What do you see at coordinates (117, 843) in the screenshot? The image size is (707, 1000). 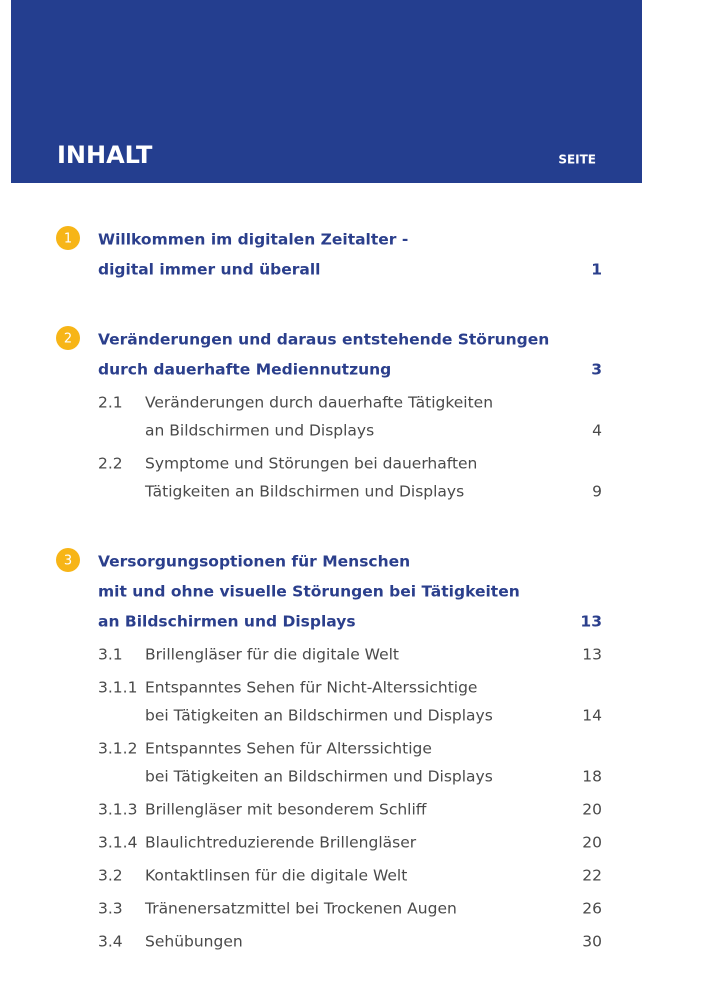 I see `item-number: 3.1.4` at bounding box center [117, 843].